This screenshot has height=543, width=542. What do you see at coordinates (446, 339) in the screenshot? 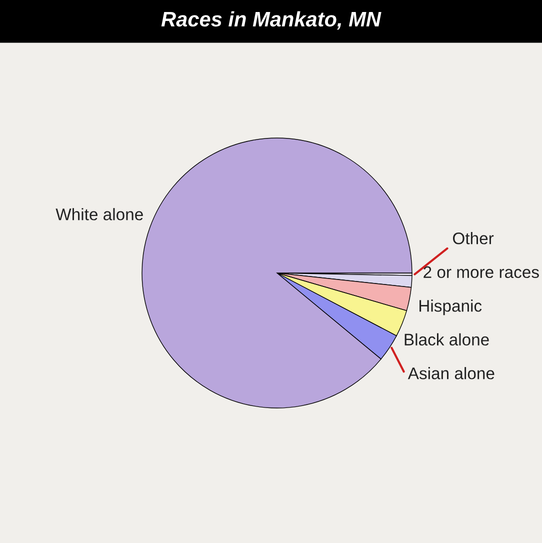
I see `slice-label: Black alone` at bounding box center [446, 339].